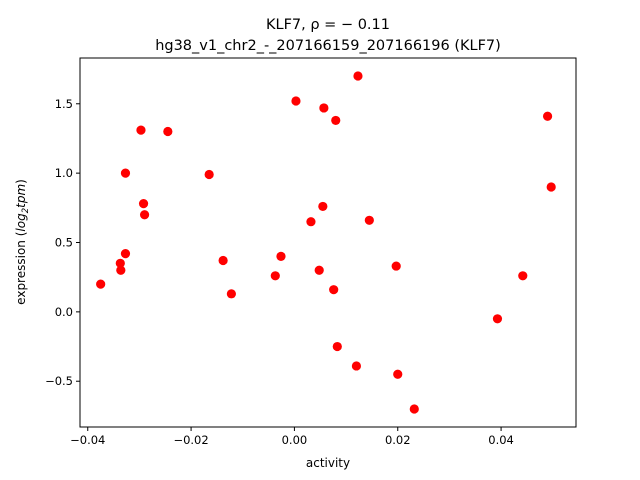  I want to click on y-axis-ticks: −0.5 0.0 0.5 1.0 1.5, so click(62, 242).